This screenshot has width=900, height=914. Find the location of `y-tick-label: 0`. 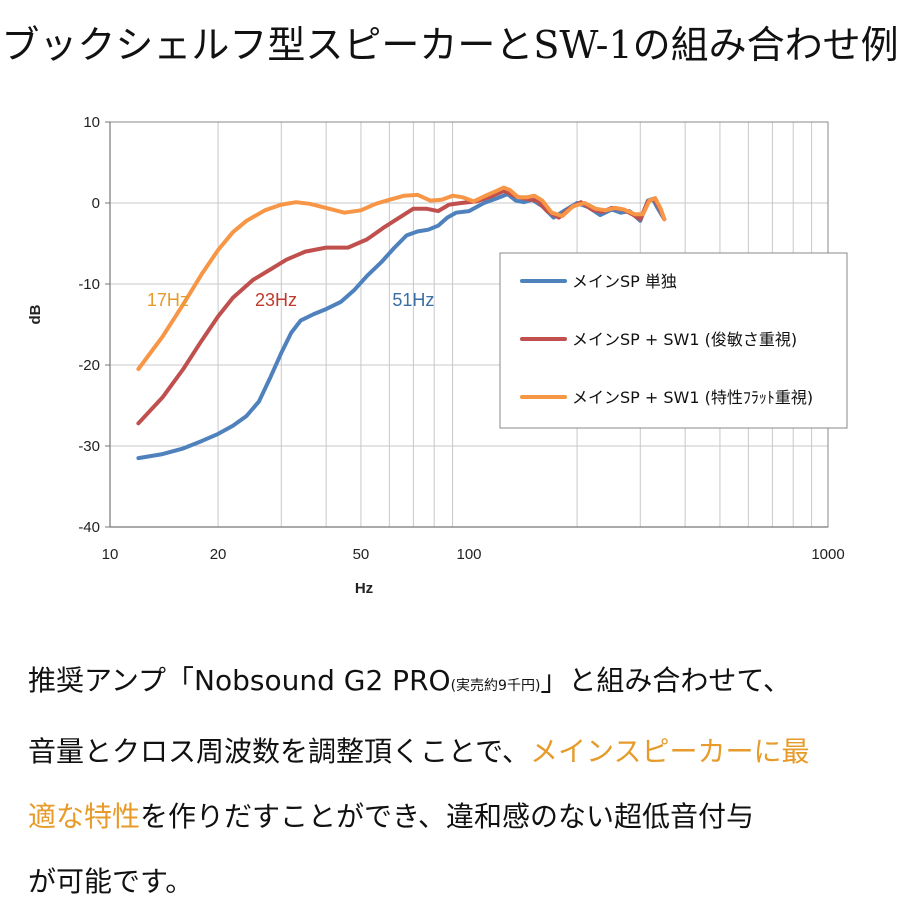

y-tick-label: 0 is located at coordinates (96, 203).